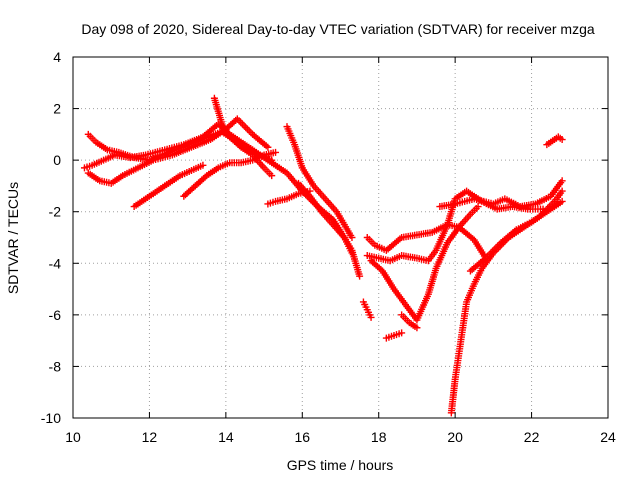 This screenshot has width=640, height=480. What do you see at coordinates (55, 263) in the screenshot?
I see `y-tick-label: -4` at bounding box center [55, 263].